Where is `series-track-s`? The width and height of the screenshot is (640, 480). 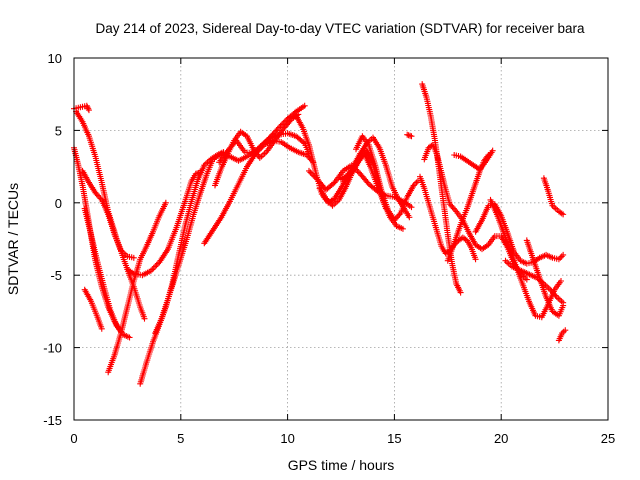 series-track-s is located at coordinates (409, 135).